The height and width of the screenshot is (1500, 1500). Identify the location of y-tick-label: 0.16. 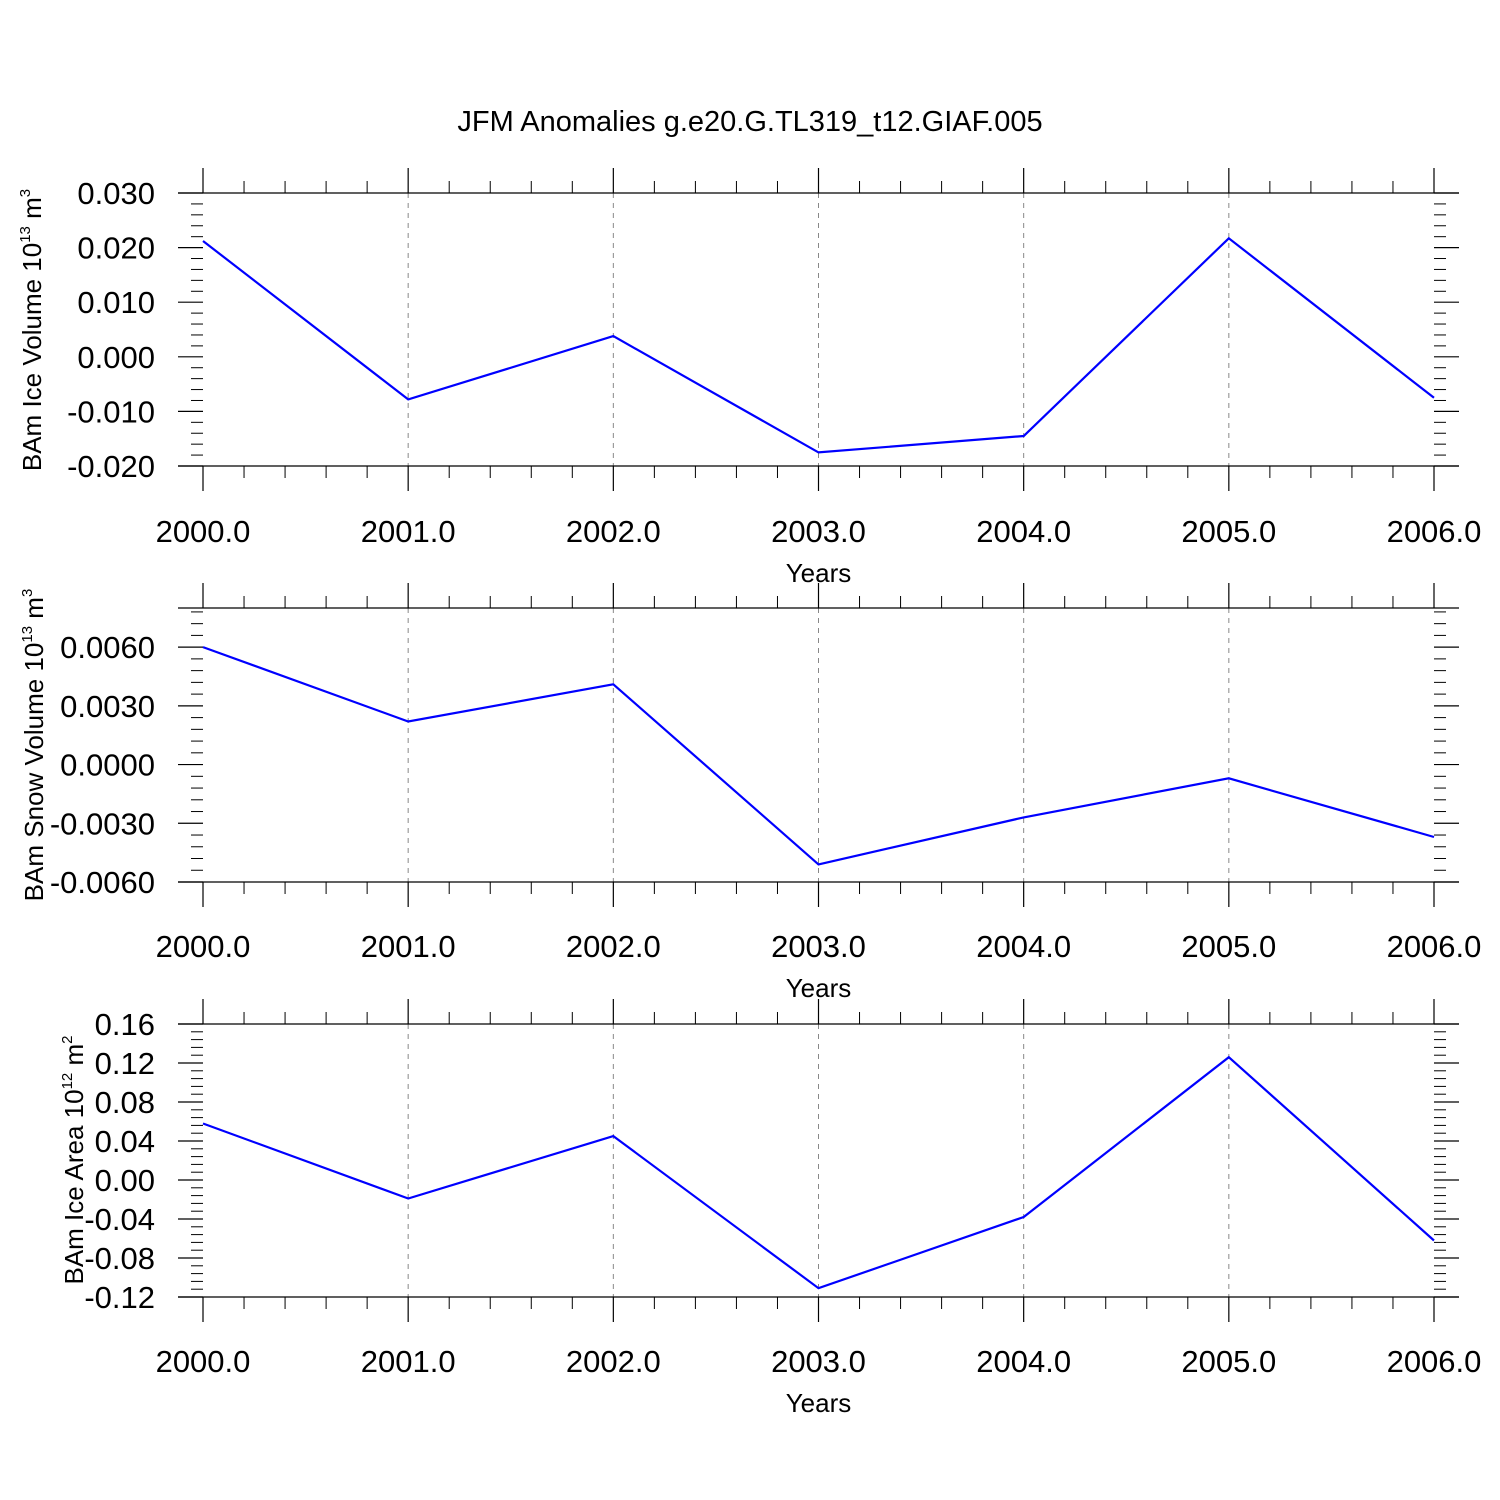
(125, 1024).